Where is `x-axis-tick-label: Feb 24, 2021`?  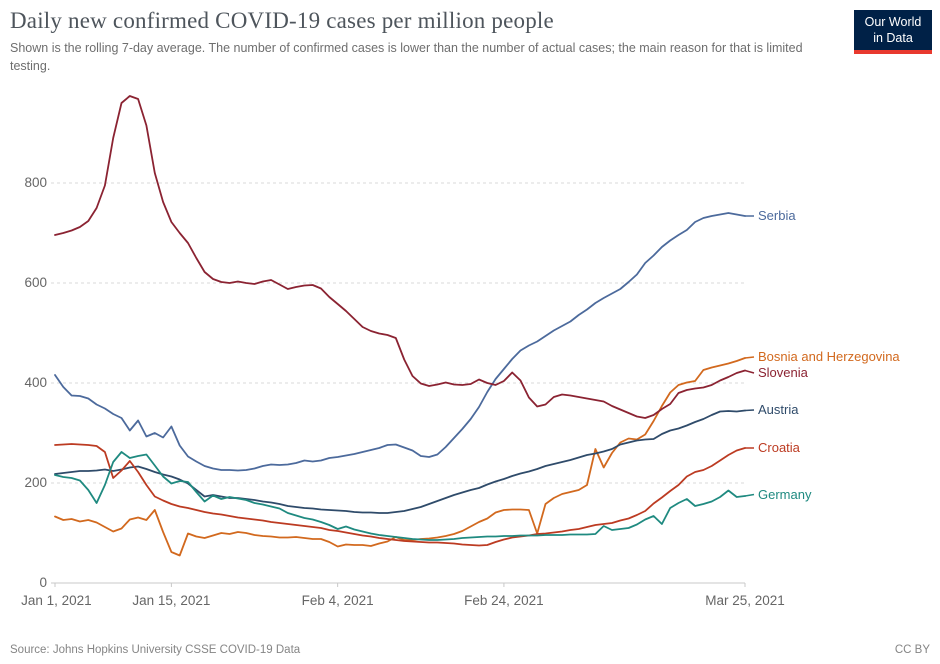 x-axis-tick-label: Feb 24, 2021 is located at coordinates (504, 600).